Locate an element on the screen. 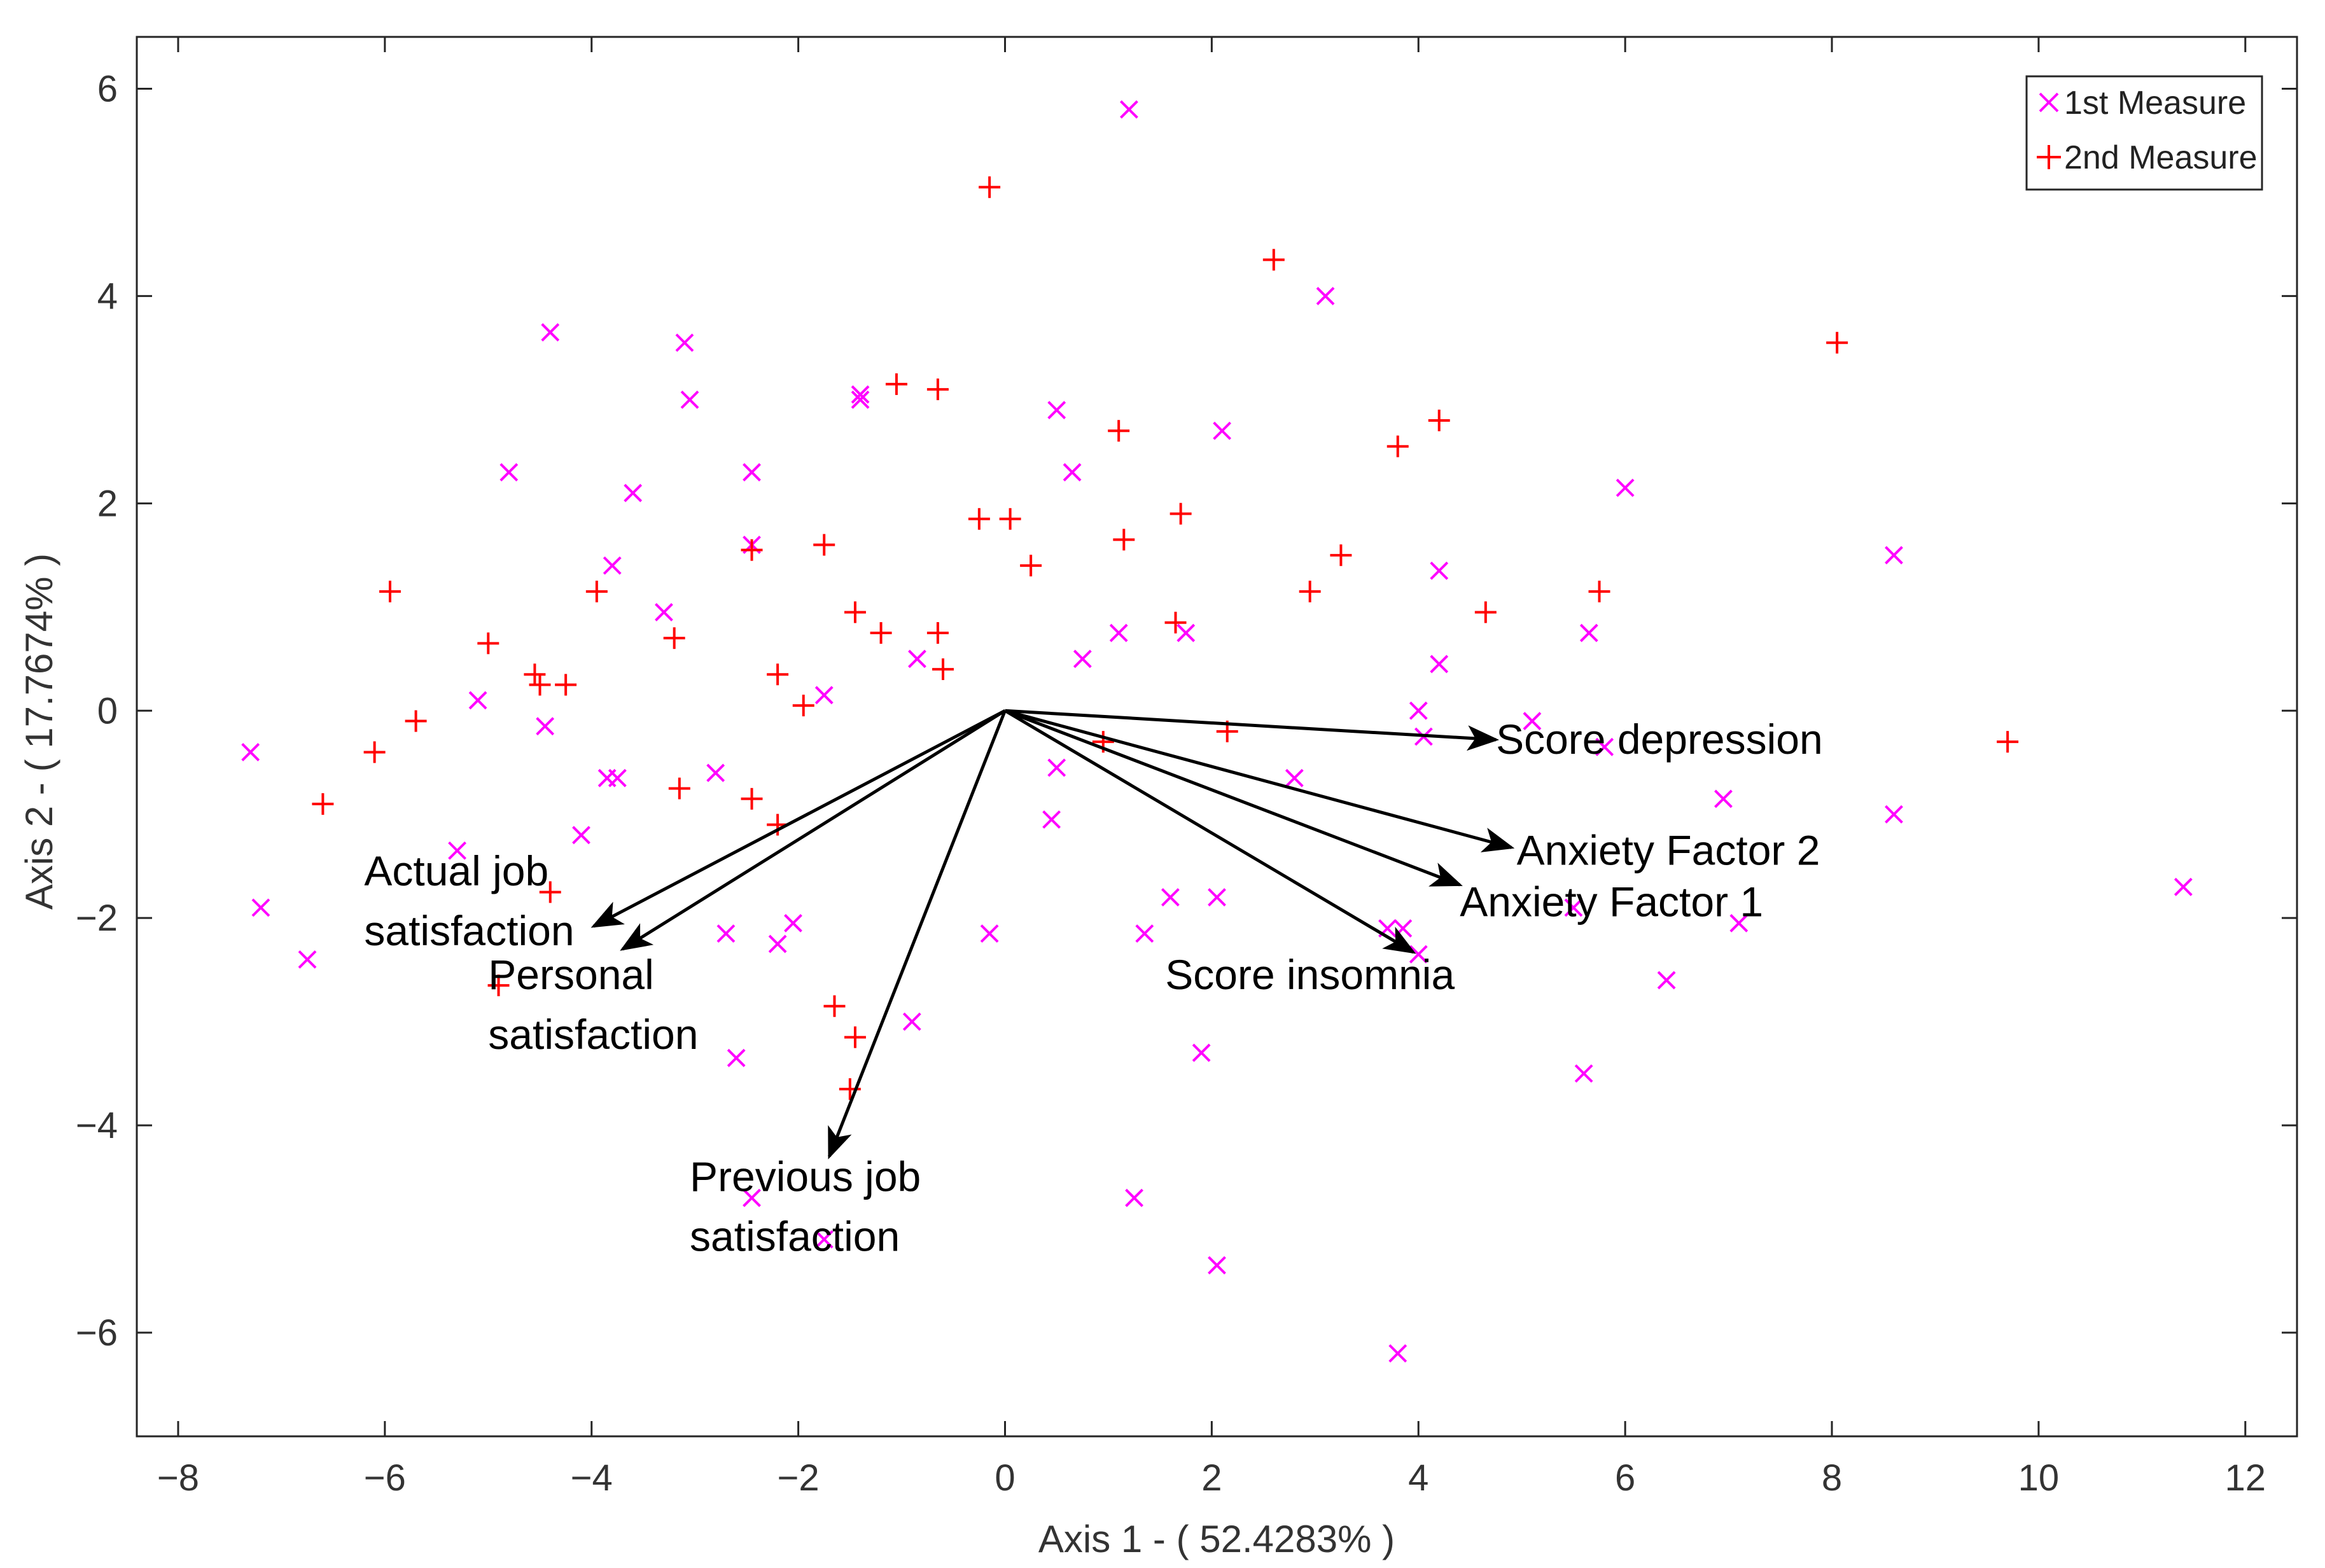  vector-label-score-depression: Score depression is located at coordinates (1659, 739).